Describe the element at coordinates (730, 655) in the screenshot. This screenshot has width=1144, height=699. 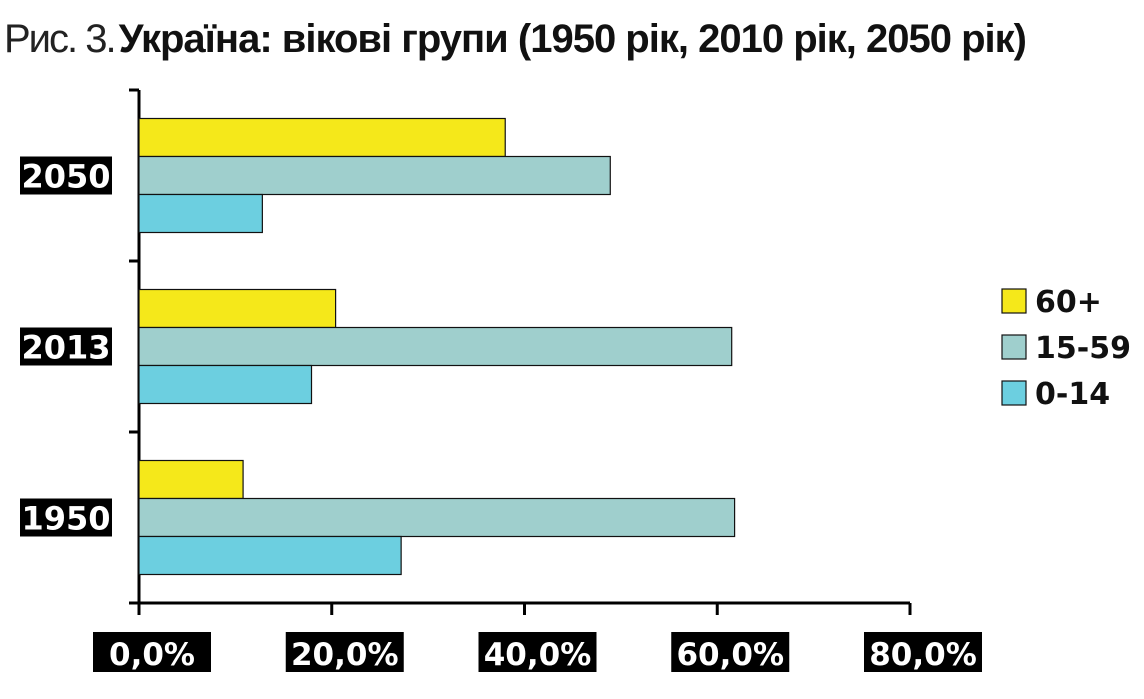
I see `x-tick-label: 60,0%` at that location.